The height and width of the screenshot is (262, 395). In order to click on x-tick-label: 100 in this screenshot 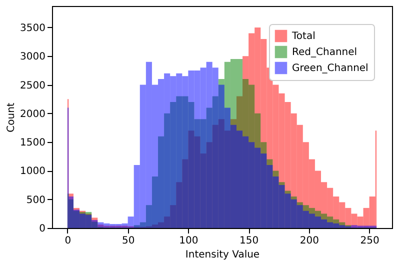, I will do `click(188, 241)`.